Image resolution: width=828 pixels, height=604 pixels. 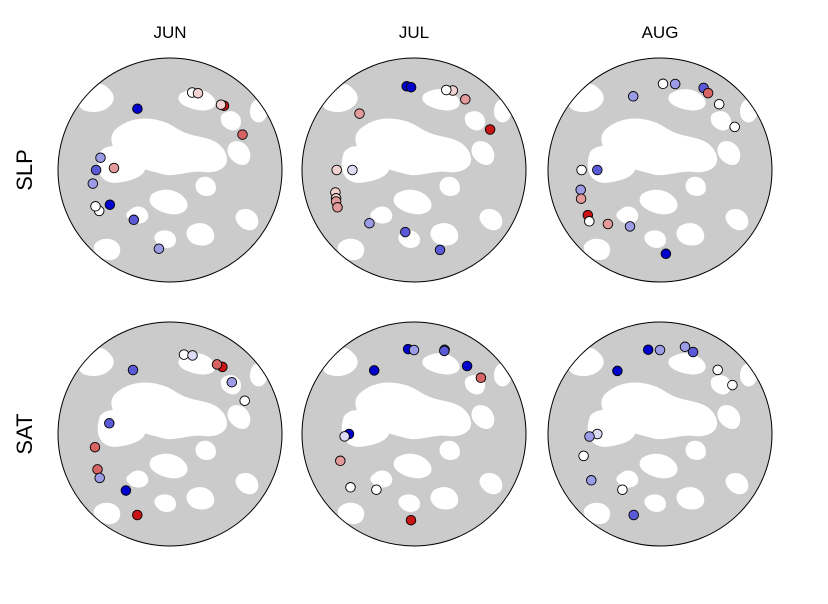 What do you see at coordinates (660, 32) in the screenshot?
I see `column-title-aug: AUG` at bounding box center [660, 32].